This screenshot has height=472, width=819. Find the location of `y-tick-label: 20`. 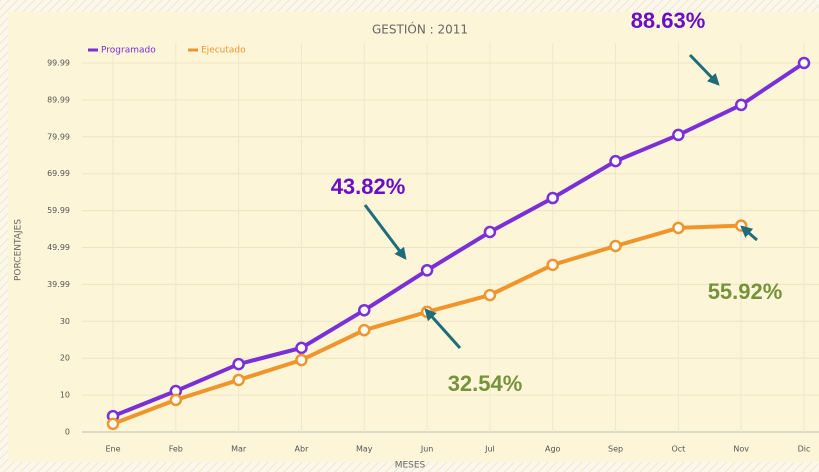

y-tick-label: 20 is located at coordinates (65, 358).